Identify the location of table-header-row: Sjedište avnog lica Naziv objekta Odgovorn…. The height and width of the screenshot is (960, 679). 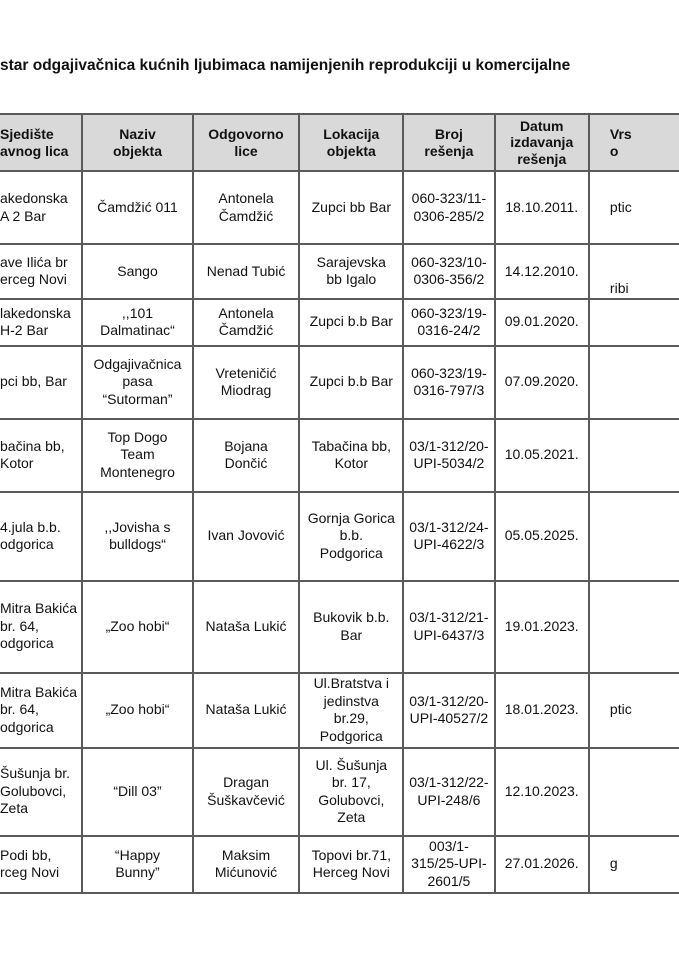
(339, 142).